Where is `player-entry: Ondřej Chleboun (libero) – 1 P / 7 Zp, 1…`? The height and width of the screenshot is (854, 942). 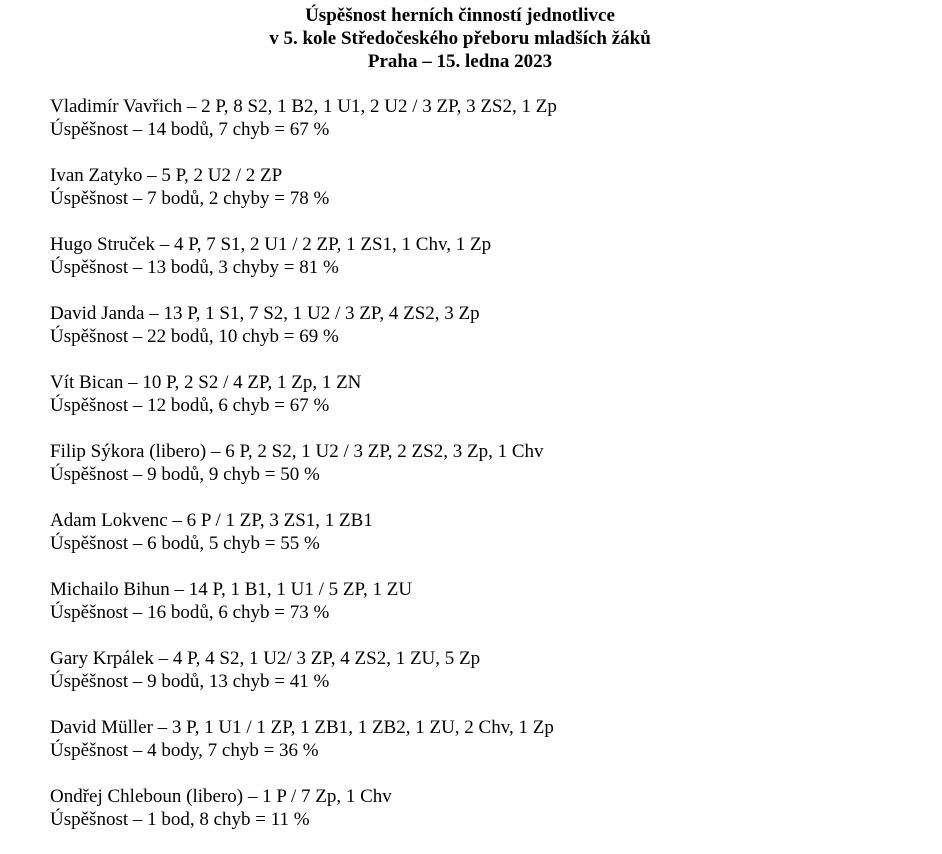 player-entry: Ondřej Chleboun (libero) – 1 P / 7 Zp, 1… is located at coordinates (303, 808).